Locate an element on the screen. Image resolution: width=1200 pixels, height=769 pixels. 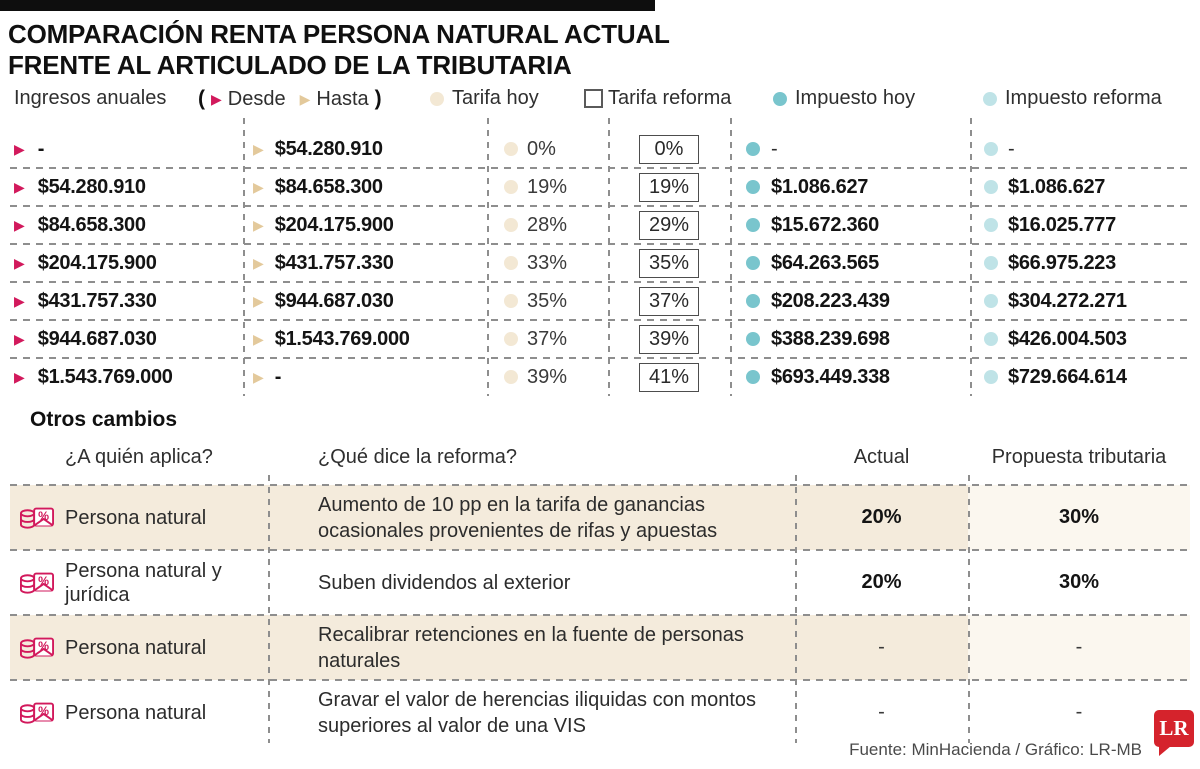
legend-impuesto-hoy-label: Impuesto hoy is located at coordinates (855, 98).